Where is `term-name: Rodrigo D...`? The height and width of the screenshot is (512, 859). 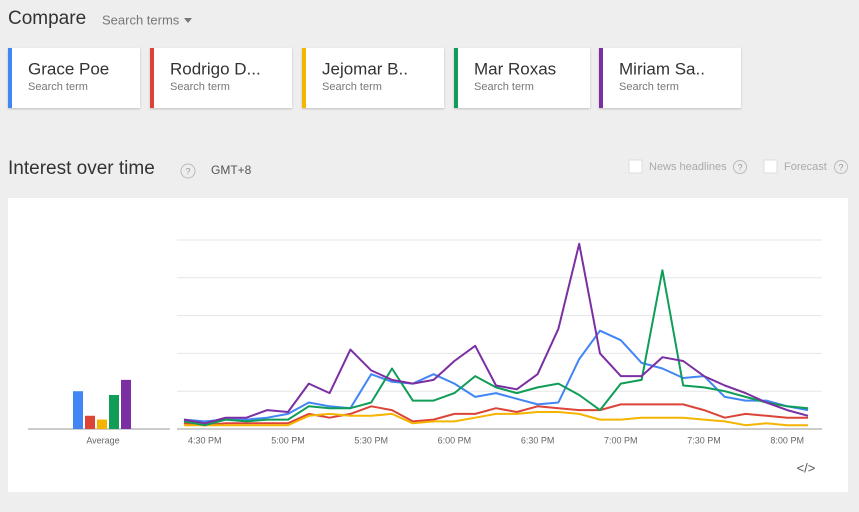 term-name: Rodrigo D... is located at coordinates (215, 68).